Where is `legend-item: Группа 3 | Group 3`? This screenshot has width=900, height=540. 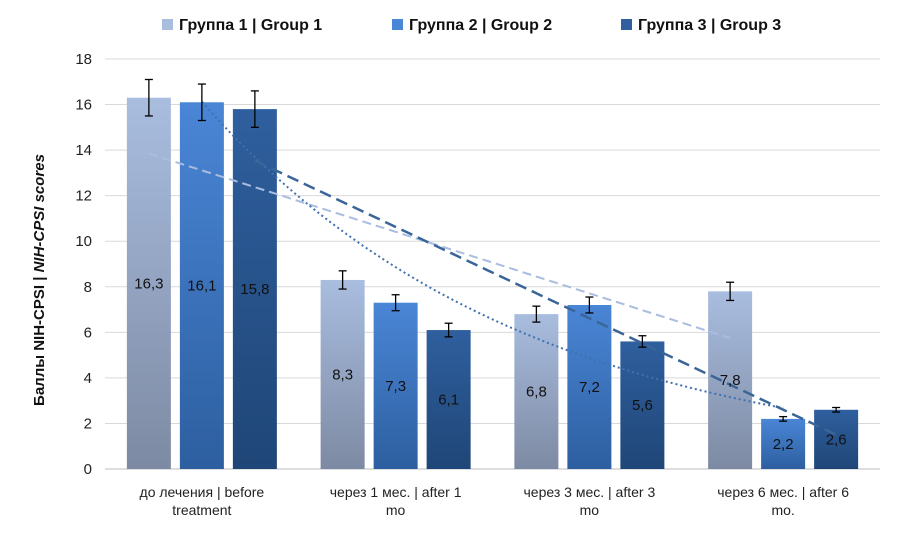 legend-item: Группа 3 | Group 3 is located at coordinates (701, 25).